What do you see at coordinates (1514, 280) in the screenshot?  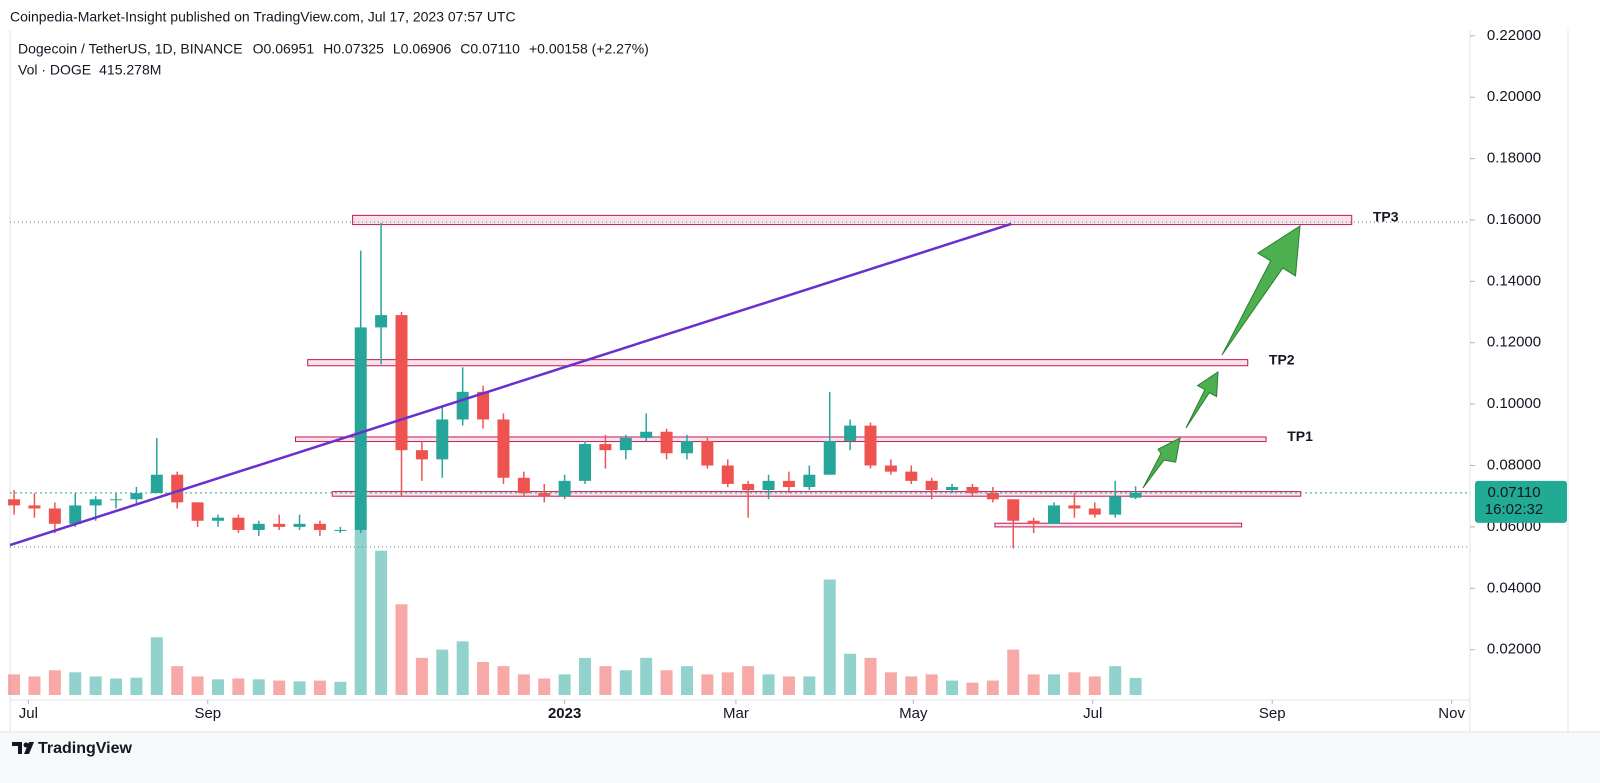 I see `y-tick-label: 0.14000` at bounding box center [1514, 280].